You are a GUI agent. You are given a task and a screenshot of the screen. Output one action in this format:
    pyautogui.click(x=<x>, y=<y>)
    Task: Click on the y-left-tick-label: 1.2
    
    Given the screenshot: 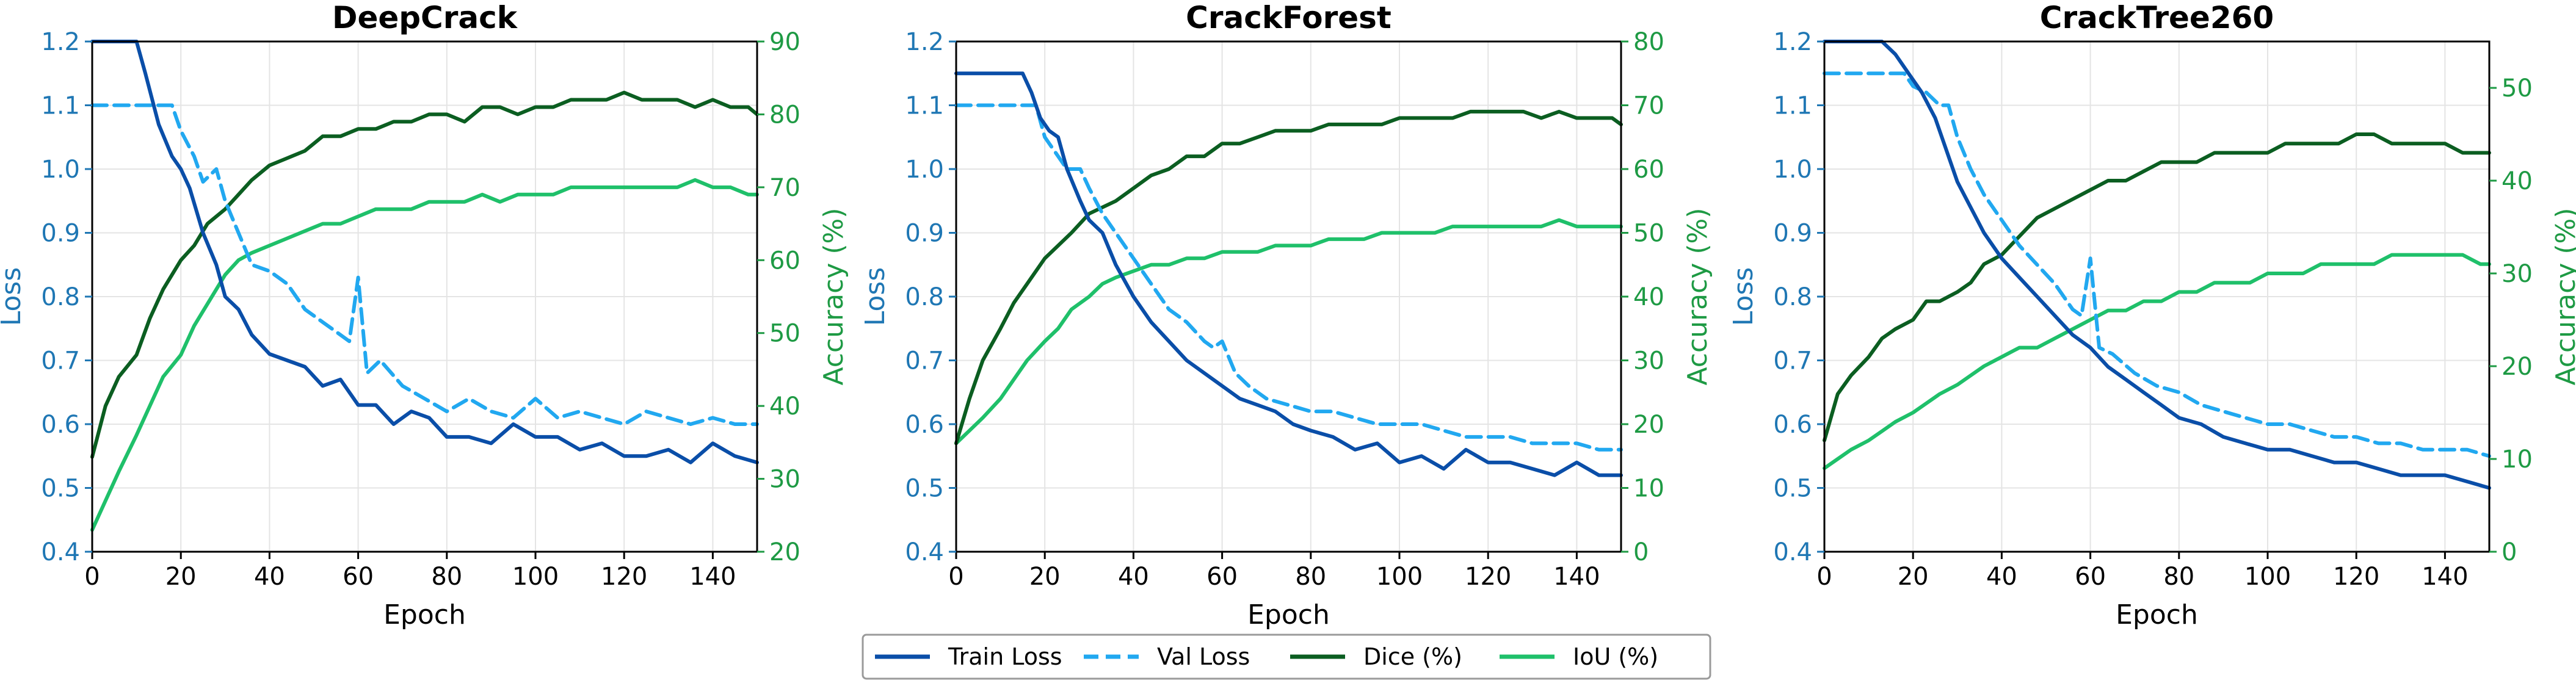 What is the action you would take?
    pyautogui.click(x=1792, y=42)
    